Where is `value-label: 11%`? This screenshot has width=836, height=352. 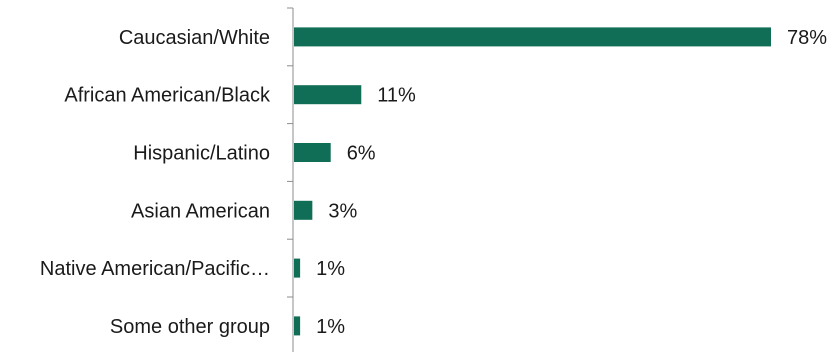 value-label: 11% is located at coordinates (396, 96).